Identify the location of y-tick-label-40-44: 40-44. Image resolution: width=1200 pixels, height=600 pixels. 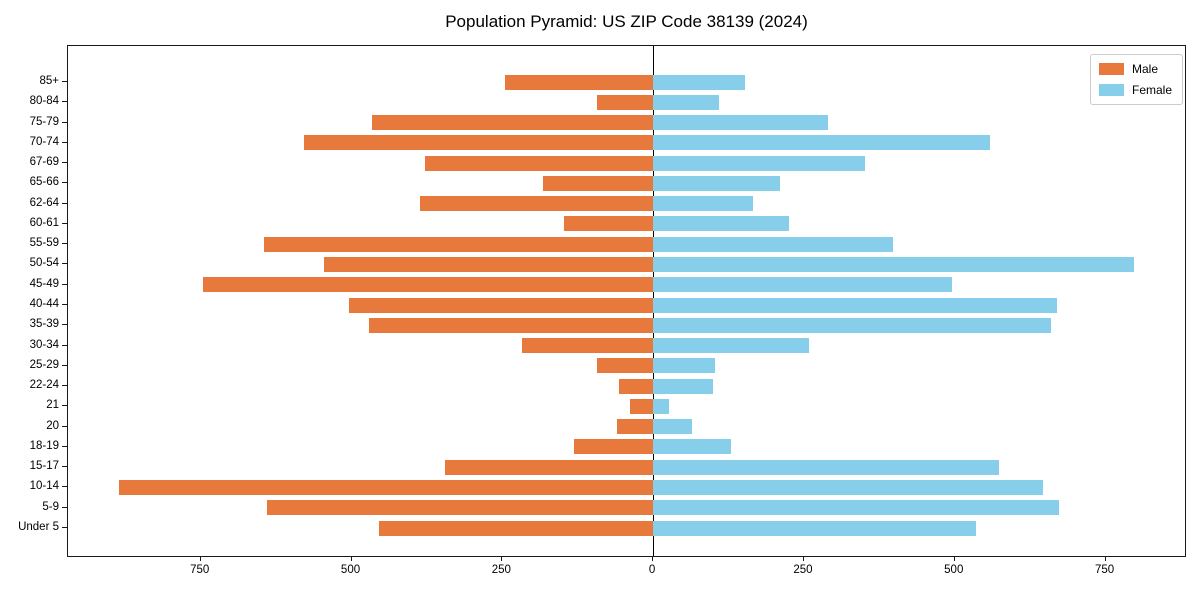
(44, 304).